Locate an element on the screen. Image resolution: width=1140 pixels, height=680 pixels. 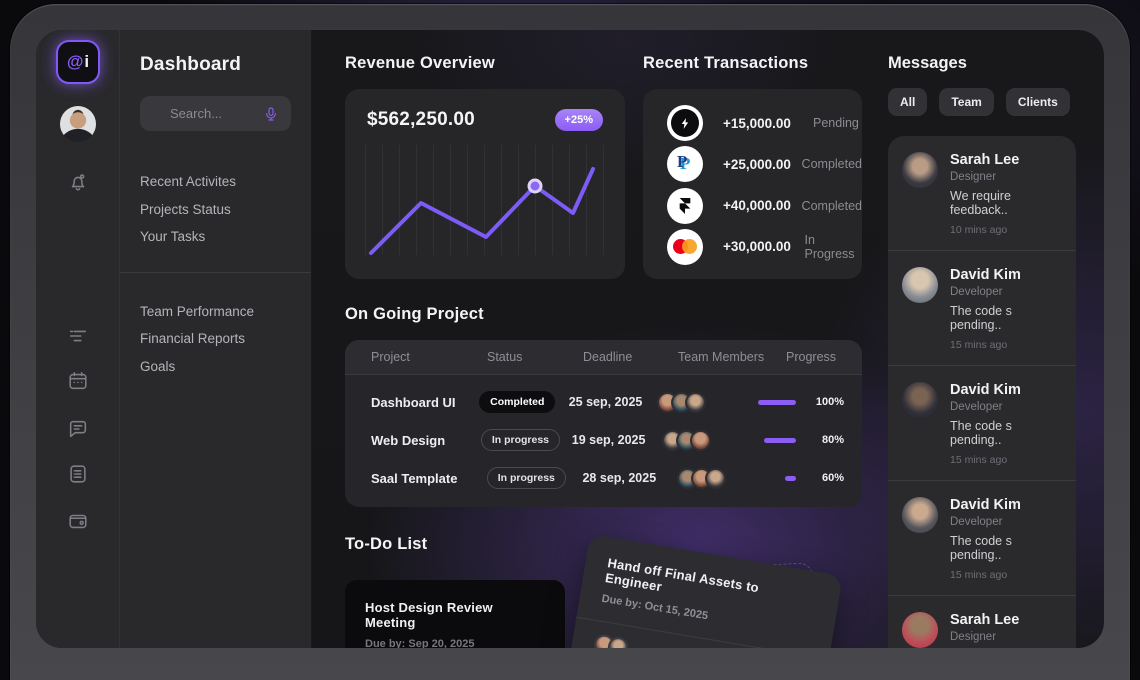
project-deadline: 25 sep, 2025 is located at coordinates (605, 402).